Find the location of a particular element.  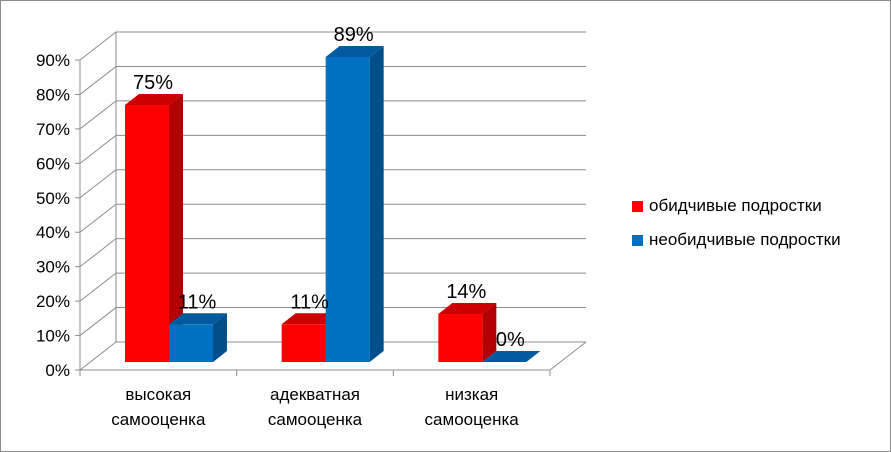

category-label: высокая самооценка is located at coordinates (158, 407).